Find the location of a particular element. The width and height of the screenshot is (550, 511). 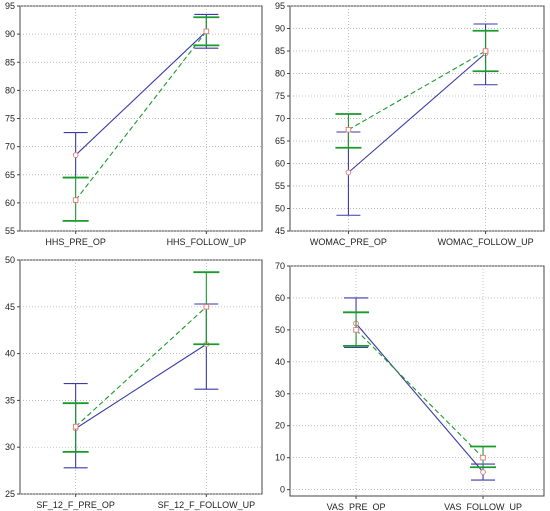

x-category-label: WOMAC_PRE_OP is located at coordinates (348, 242).